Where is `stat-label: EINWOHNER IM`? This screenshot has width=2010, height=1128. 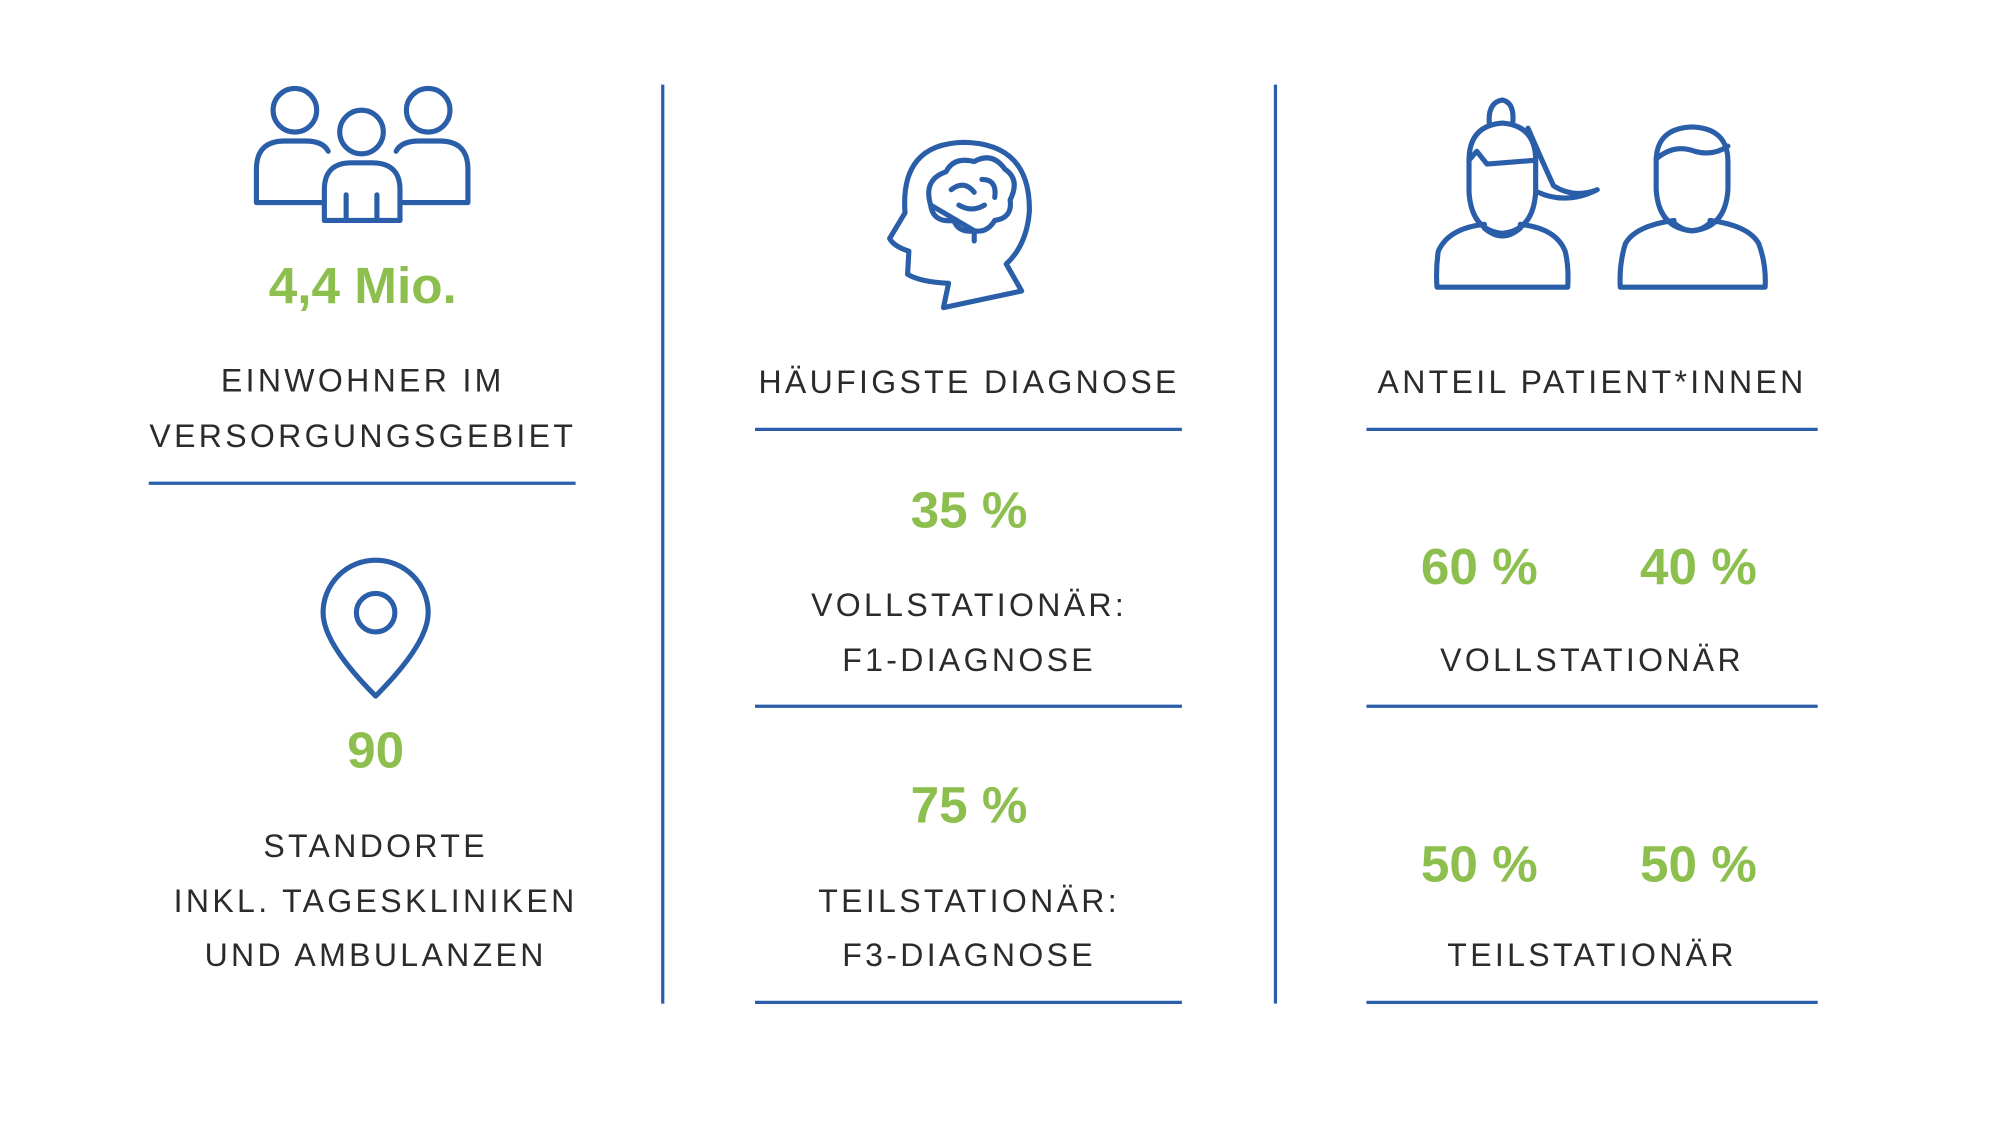 stat-label: EINWOHNER IM is located at coordinates (363, 381).